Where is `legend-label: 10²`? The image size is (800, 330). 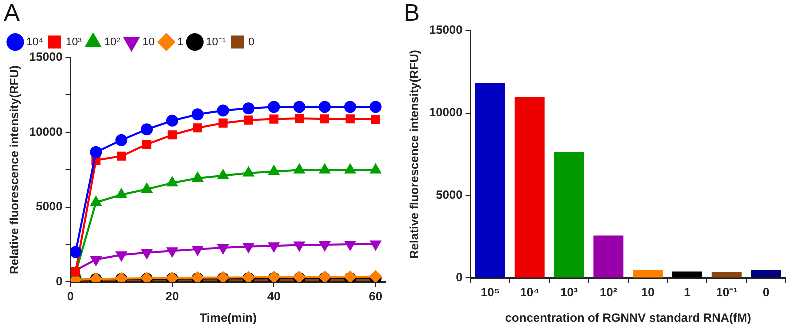
legend-label: 10² is located at coordinates (112, 42).